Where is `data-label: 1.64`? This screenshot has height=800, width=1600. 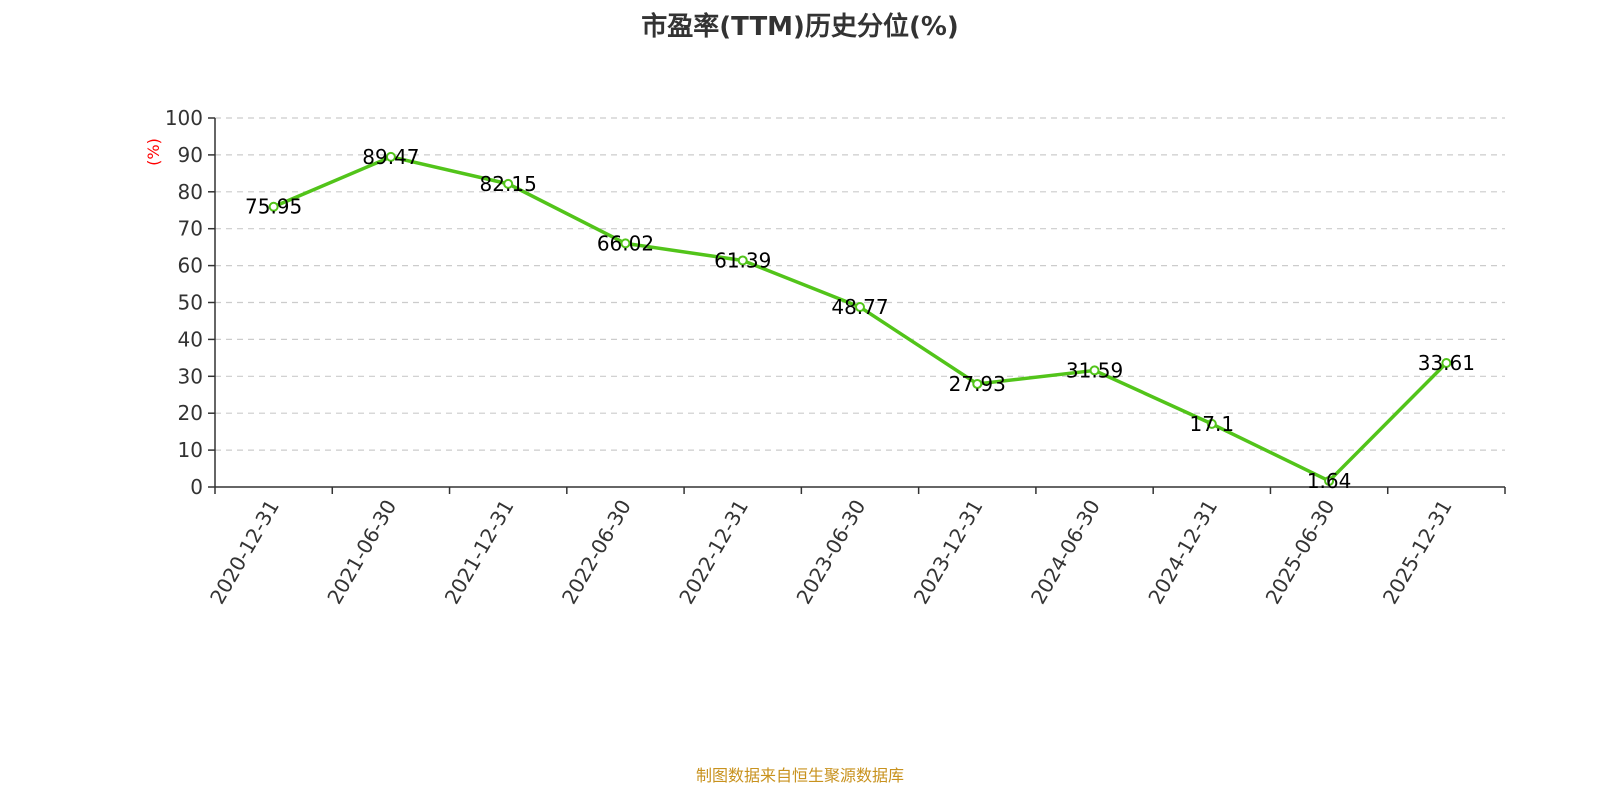 data-label: 1.64 is located at coordinates (1329, 481).